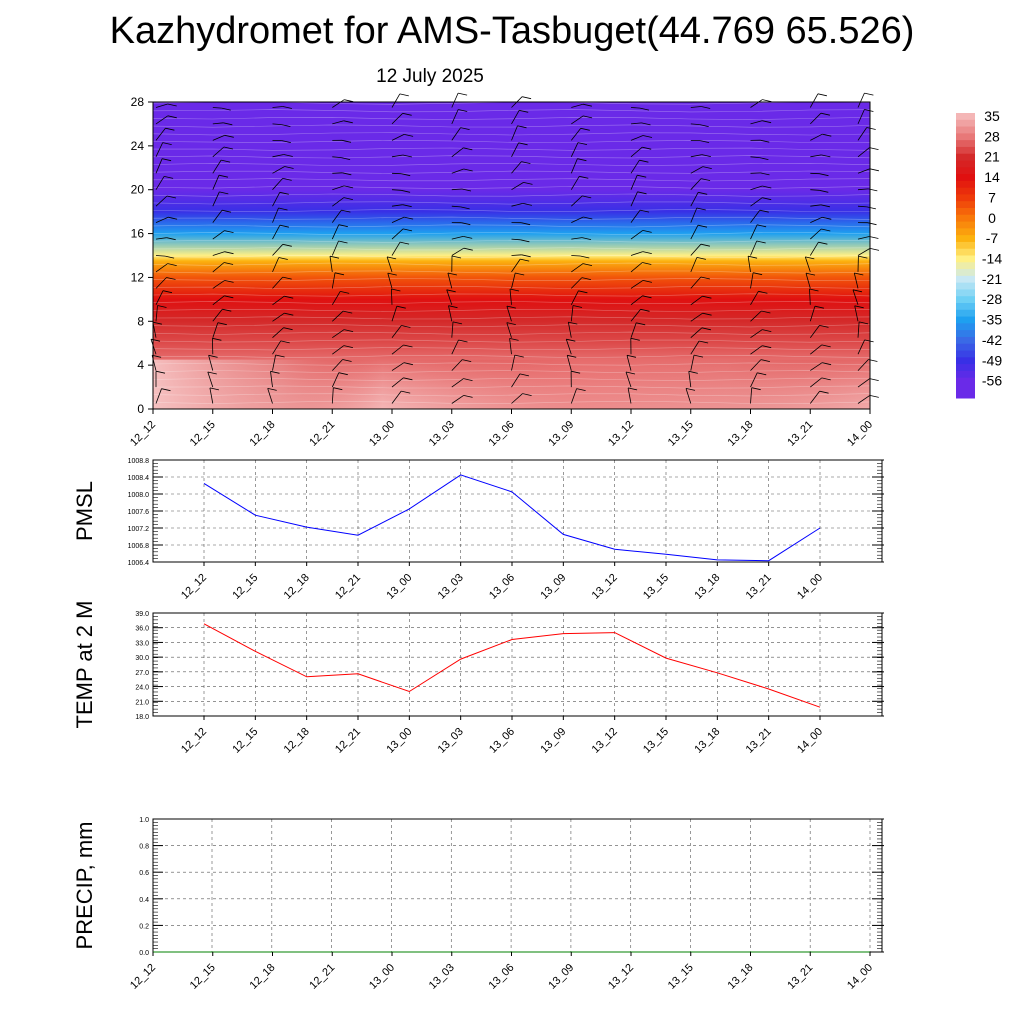 The image size is (1024, 1024). I want to click on colorbar-label: 0, so click(992, 218).